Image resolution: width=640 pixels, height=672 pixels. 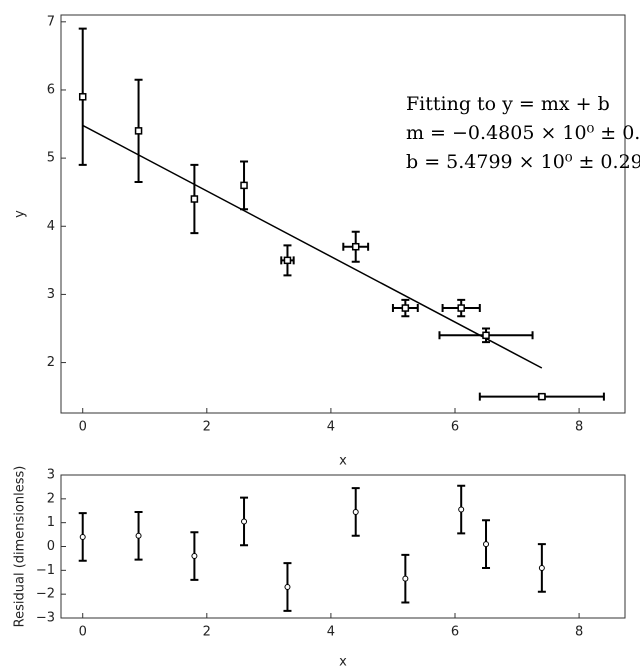 What do you see at coordinates (508, 104) in the screenshot?
I see `fit-annotation: Fitting to y = mx + b` at bounding box center [508, 104].